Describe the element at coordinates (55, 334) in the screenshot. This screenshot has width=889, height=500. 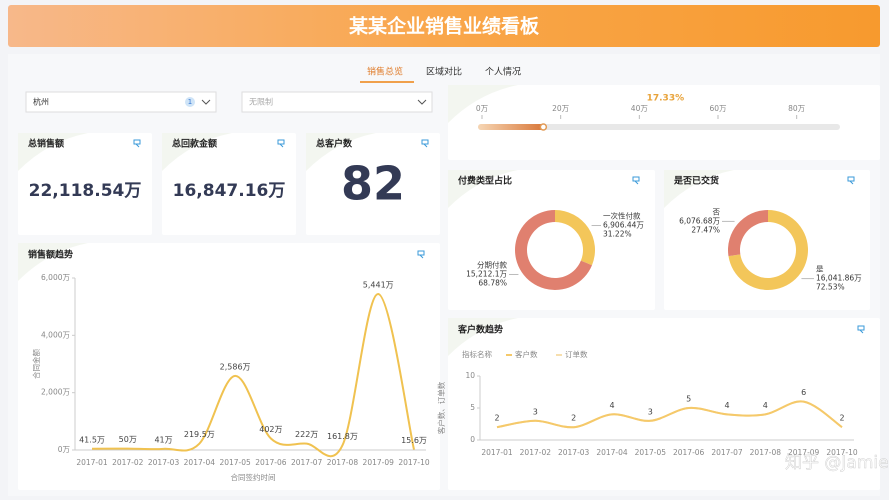
I see `y-tick-label: 4,000万` at that location.